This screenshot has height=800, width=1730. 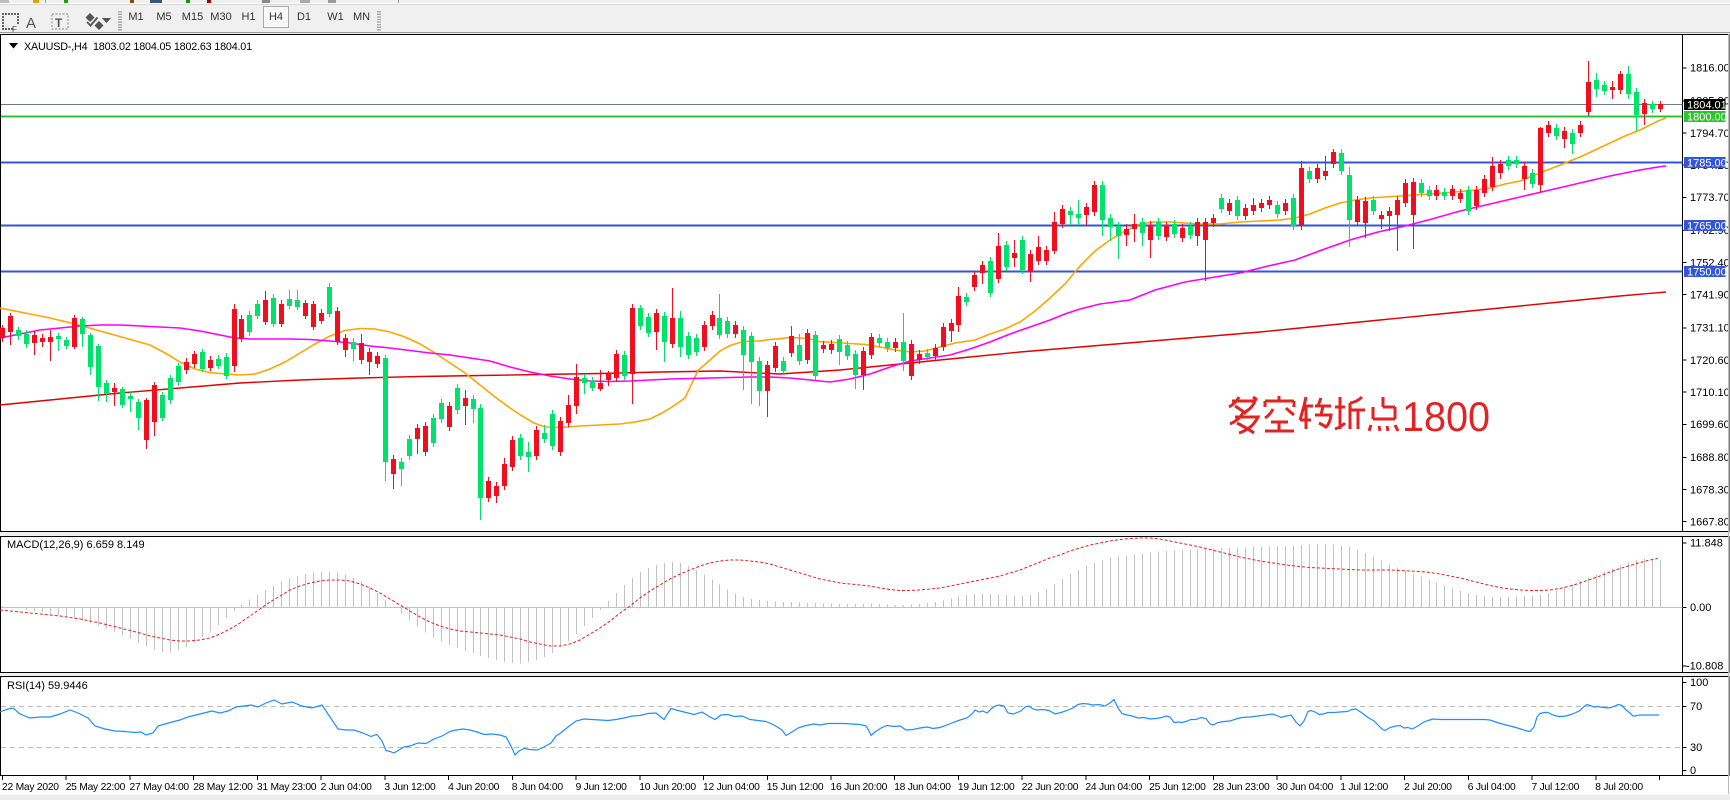 What do you see at coordinates (986, 787) in the screenshot?
I see `svg-text: 19 Jun 12:00` at bounding box center [986, 787].